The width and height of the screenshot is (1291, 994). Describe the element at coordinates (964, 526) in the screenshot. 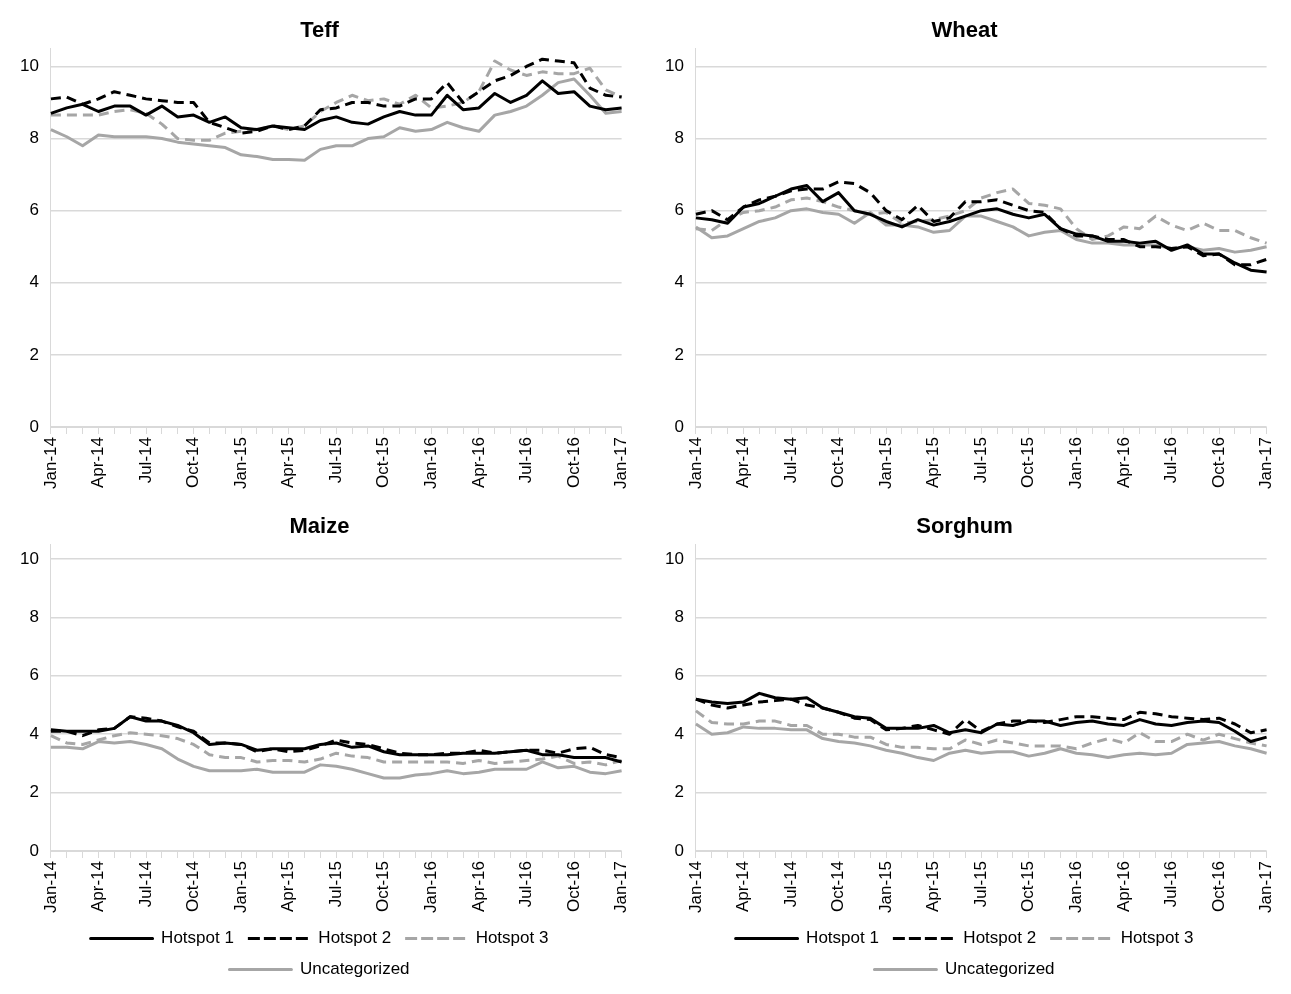

I see `chart-title: Sorghum` at that location.